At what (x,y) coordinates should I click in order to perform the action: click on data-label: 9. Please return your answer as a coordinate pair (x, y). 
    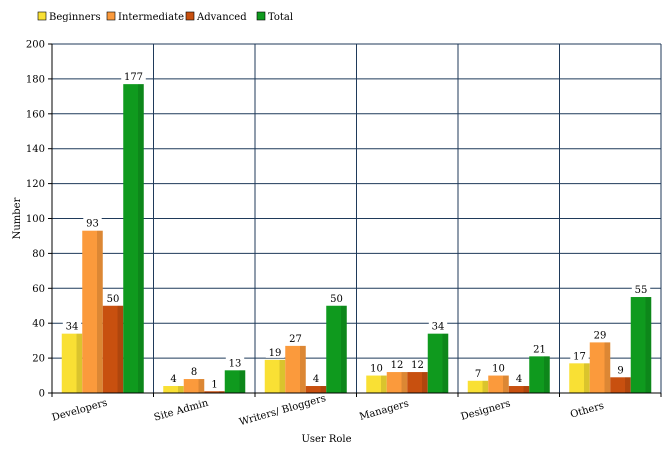
    Looking at the image, I should click on (620, 370).